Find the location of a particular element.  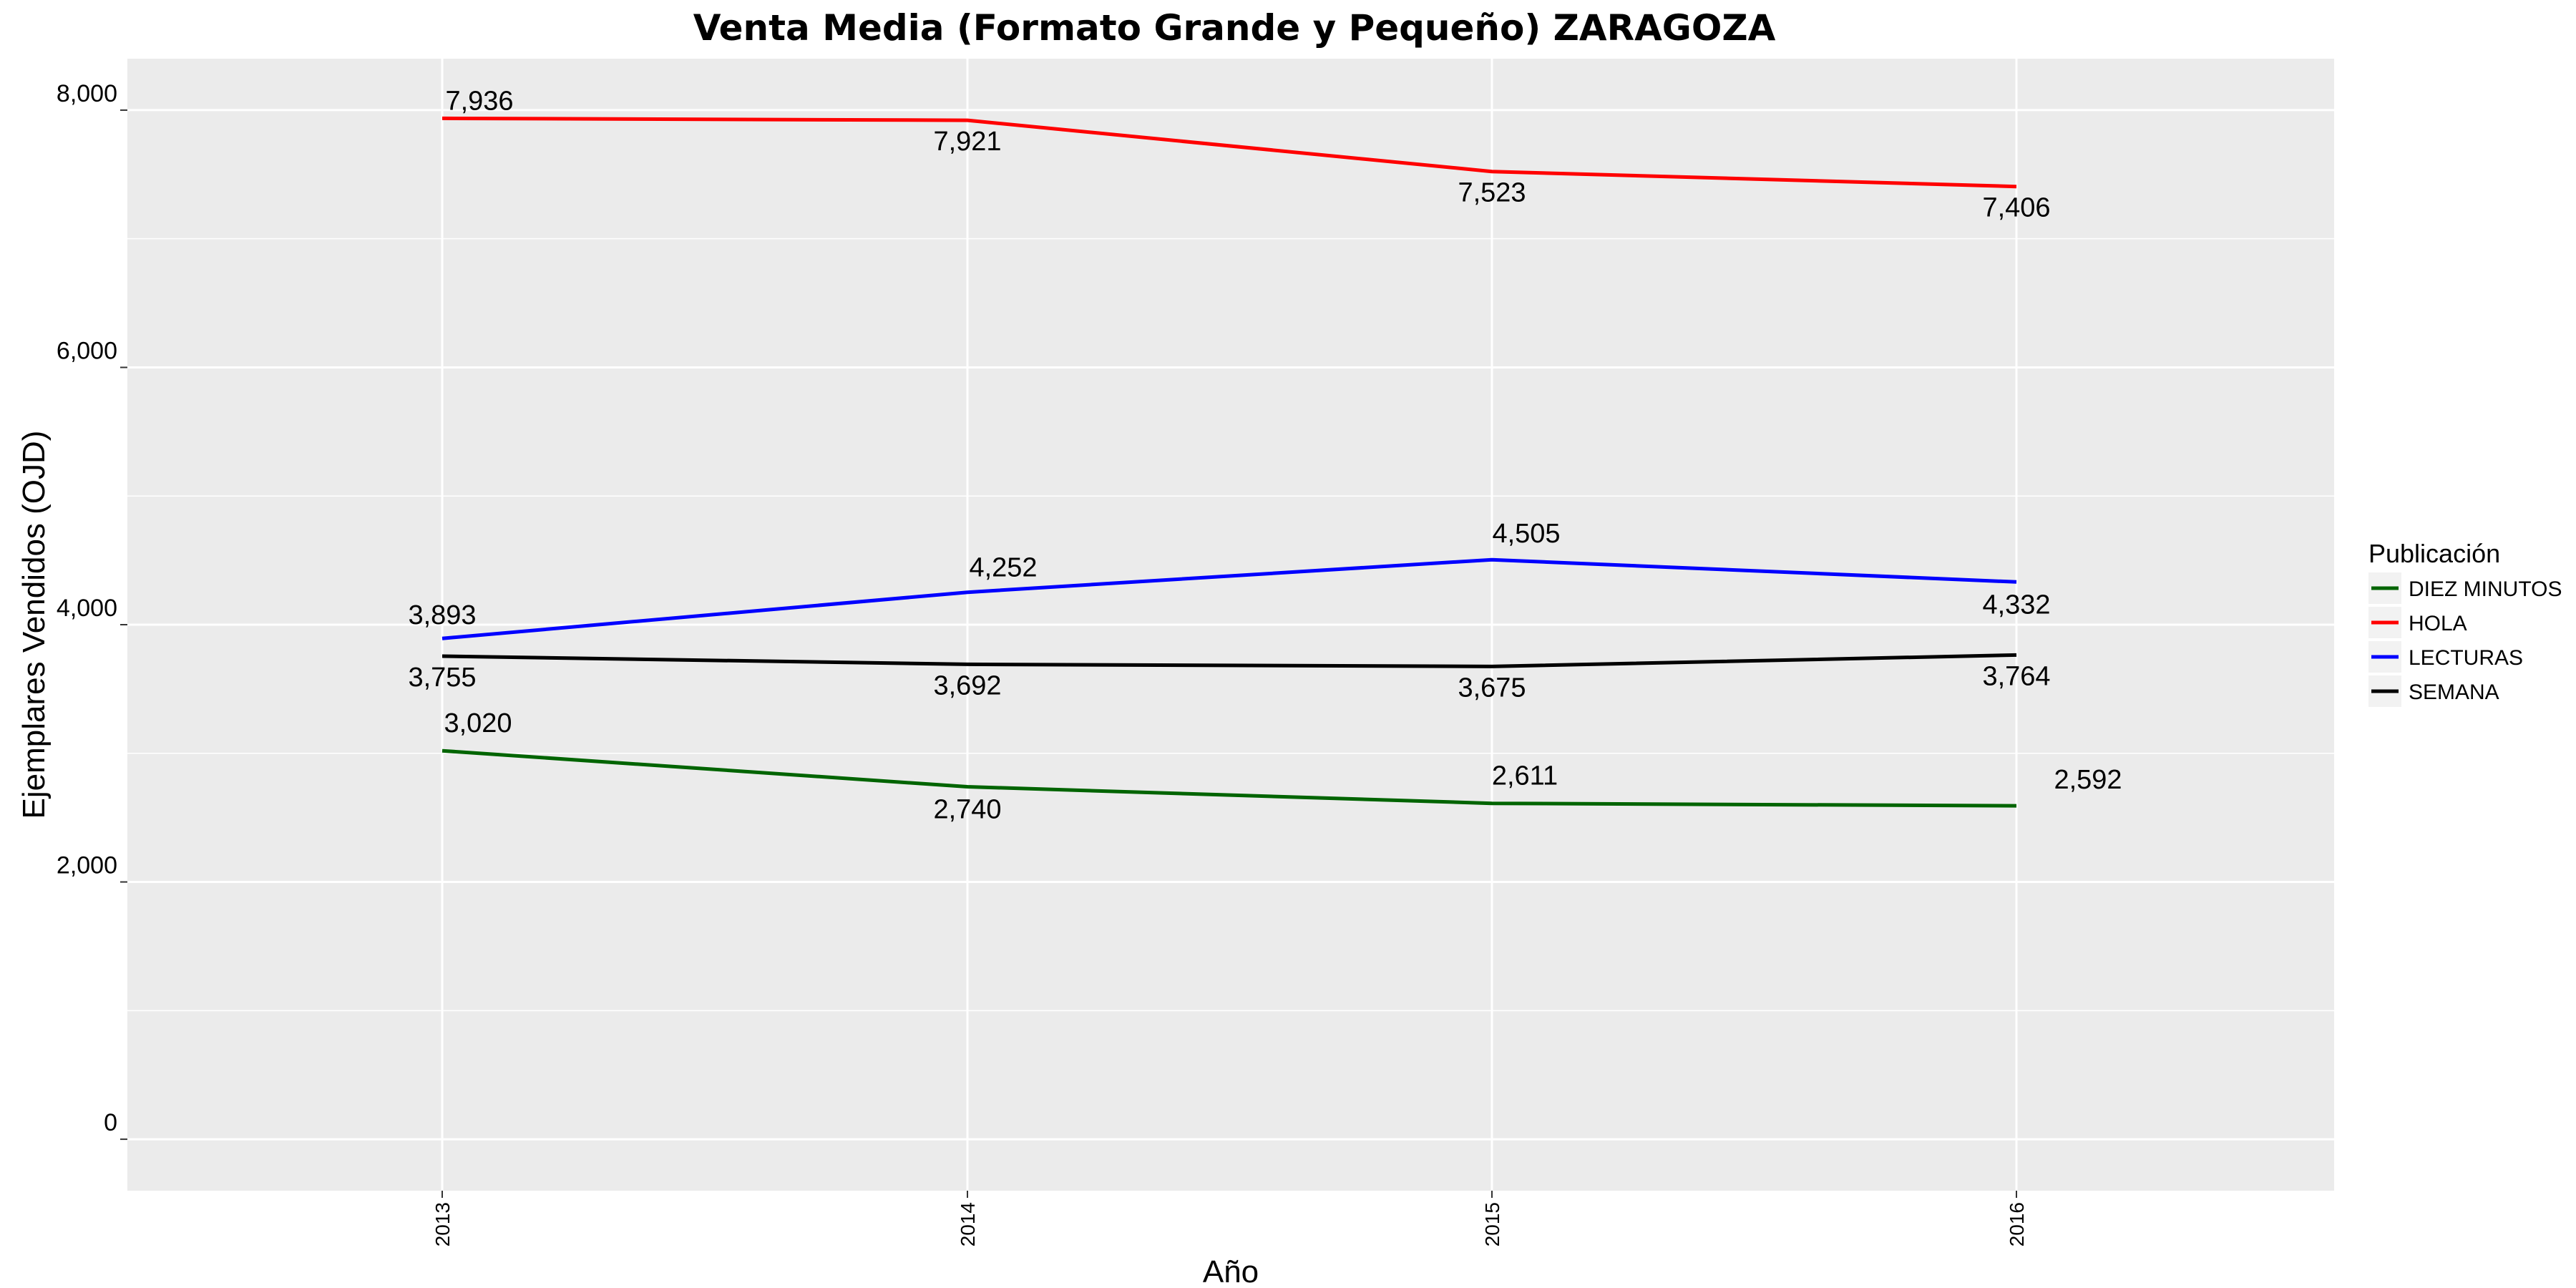

data-label: 3,692 is located at coordinates (967, 685).